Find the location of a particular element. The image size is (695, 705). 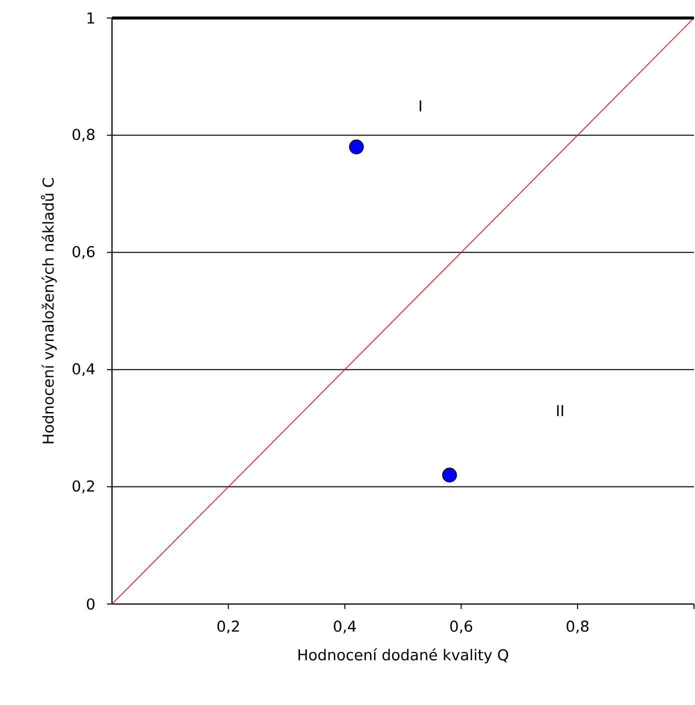

y-tick-label: 0,8 is located at coordinates (83, 135).